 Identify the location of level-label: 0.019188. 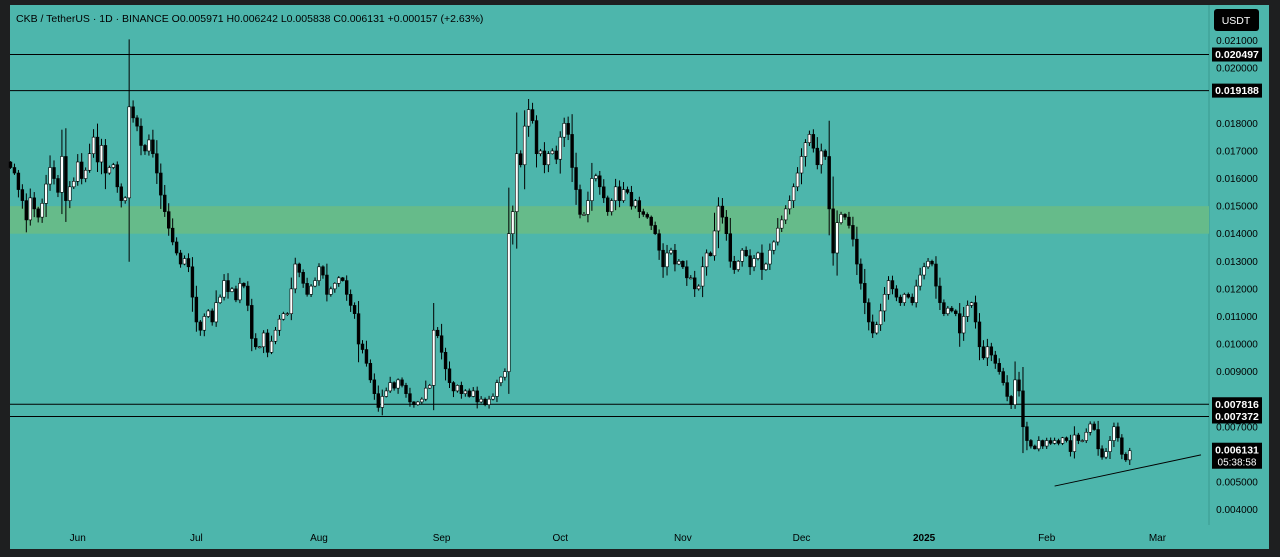
(1237, 91).